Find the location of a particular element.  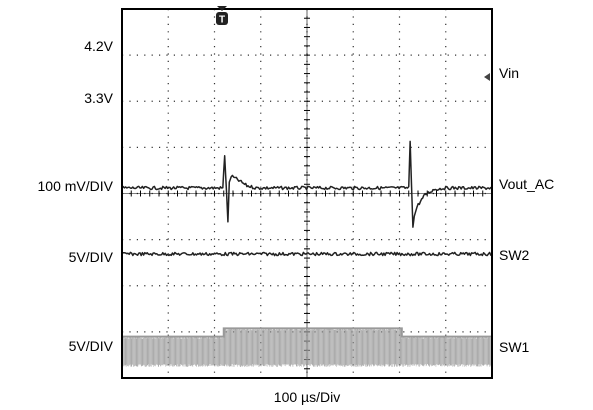

time-axis-label: 100 µs/Div is located at coordinates (307, 397).